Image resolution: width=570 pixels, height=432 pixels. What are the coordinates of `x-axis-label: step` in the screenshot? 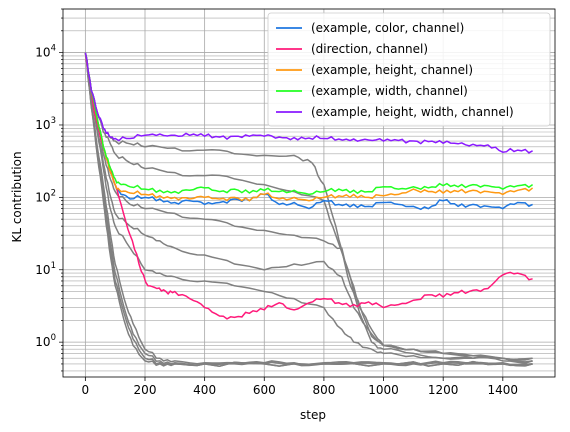 It's located at (313, 415).